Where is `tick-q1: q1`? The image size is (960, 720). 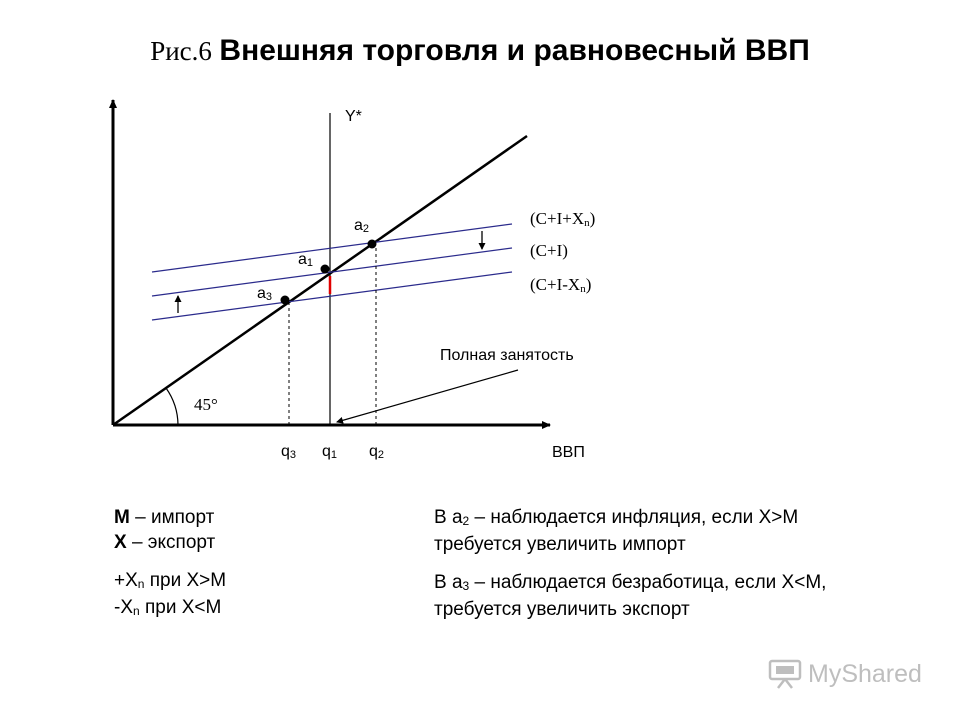
tick-q1: q1 is located at coordinates (329, 452).